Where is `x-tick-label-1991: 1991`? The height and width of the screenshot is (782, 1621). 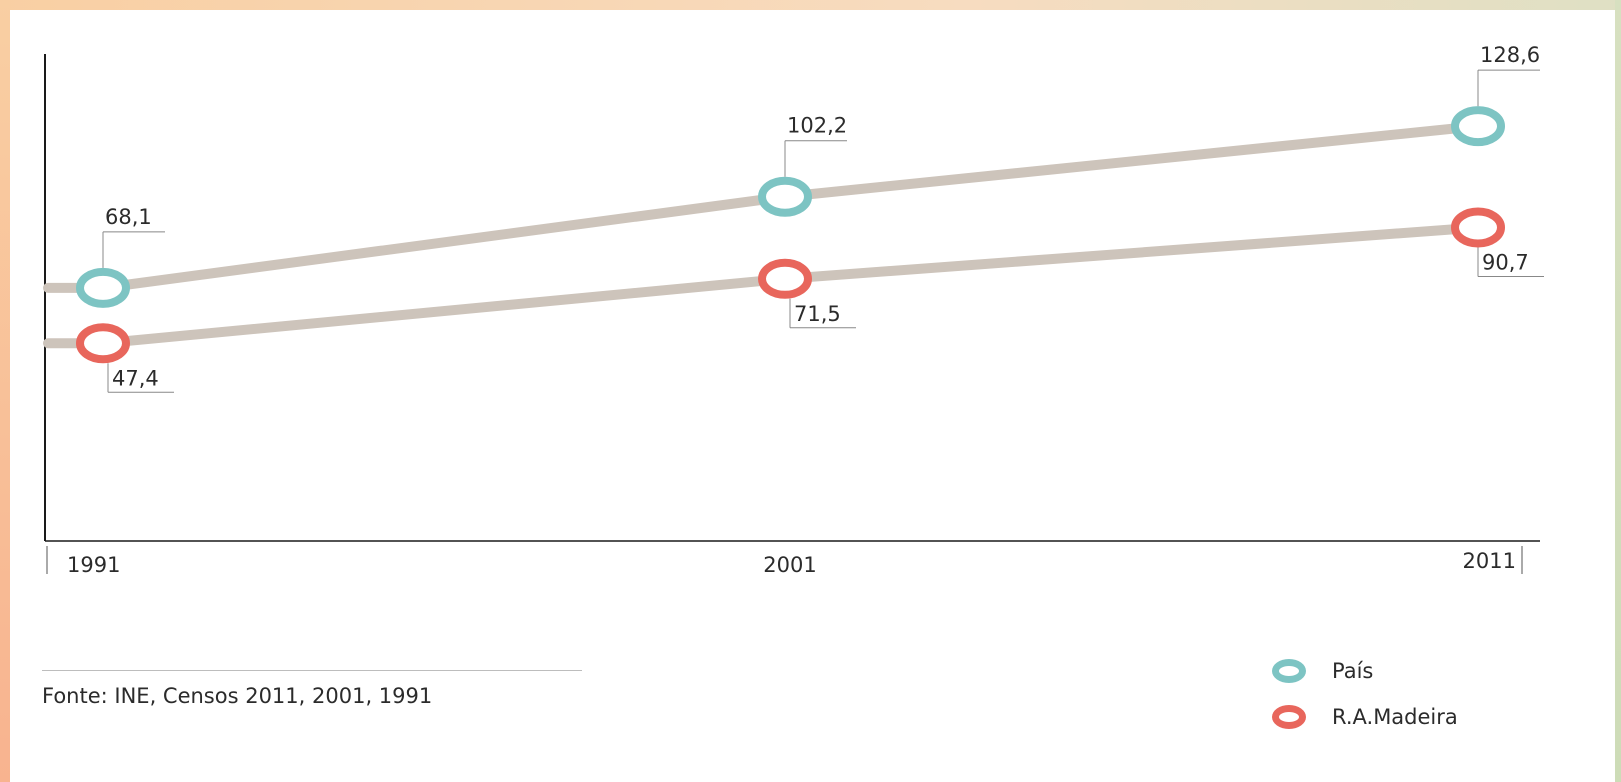 x-tick-label-1991: 1991 is located at coordinates (93, 565).